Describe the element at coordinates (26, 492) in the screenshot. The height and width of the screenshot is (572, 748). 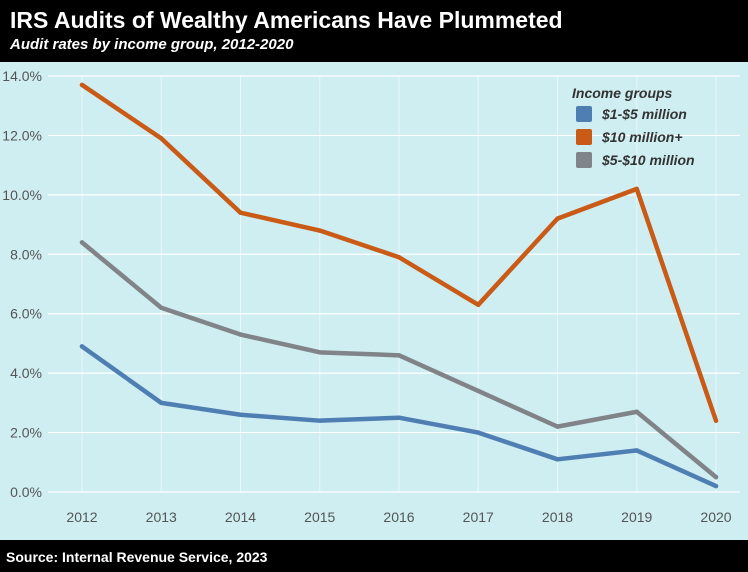
I see `y-tick-label: 0.0%` at that location.